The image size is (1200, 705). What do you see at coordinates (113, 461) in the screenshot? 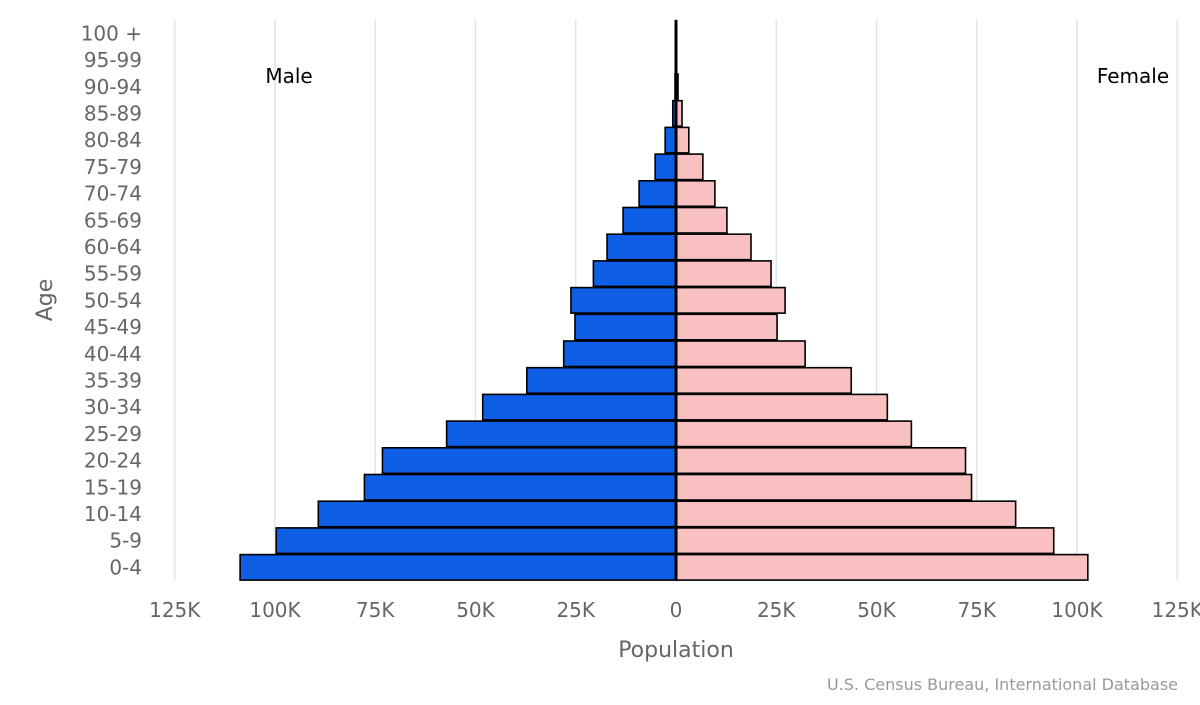
I see `age-tick-20-24: 20-24` at bounding box center [113, 461].